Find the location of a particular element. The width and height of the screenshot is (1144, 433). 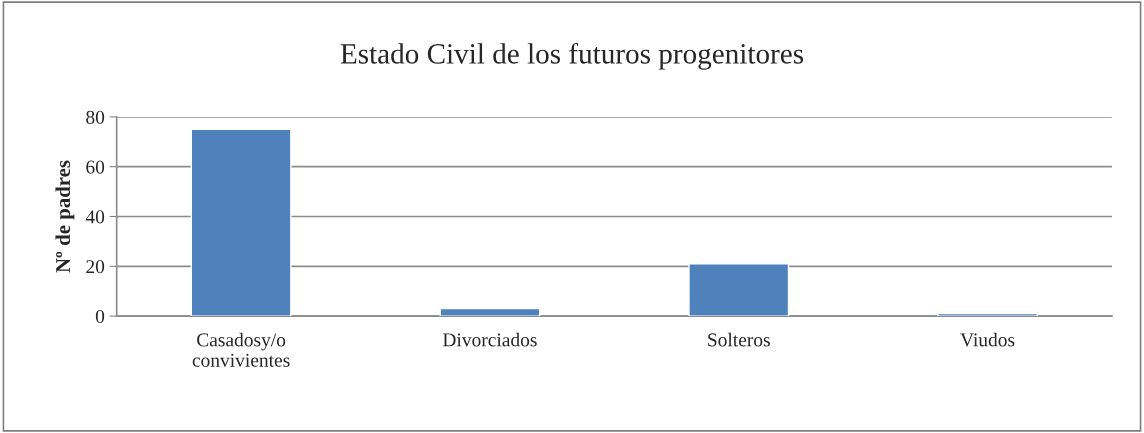

x-tick-label: Viudos is located at coordinates (987, 339).